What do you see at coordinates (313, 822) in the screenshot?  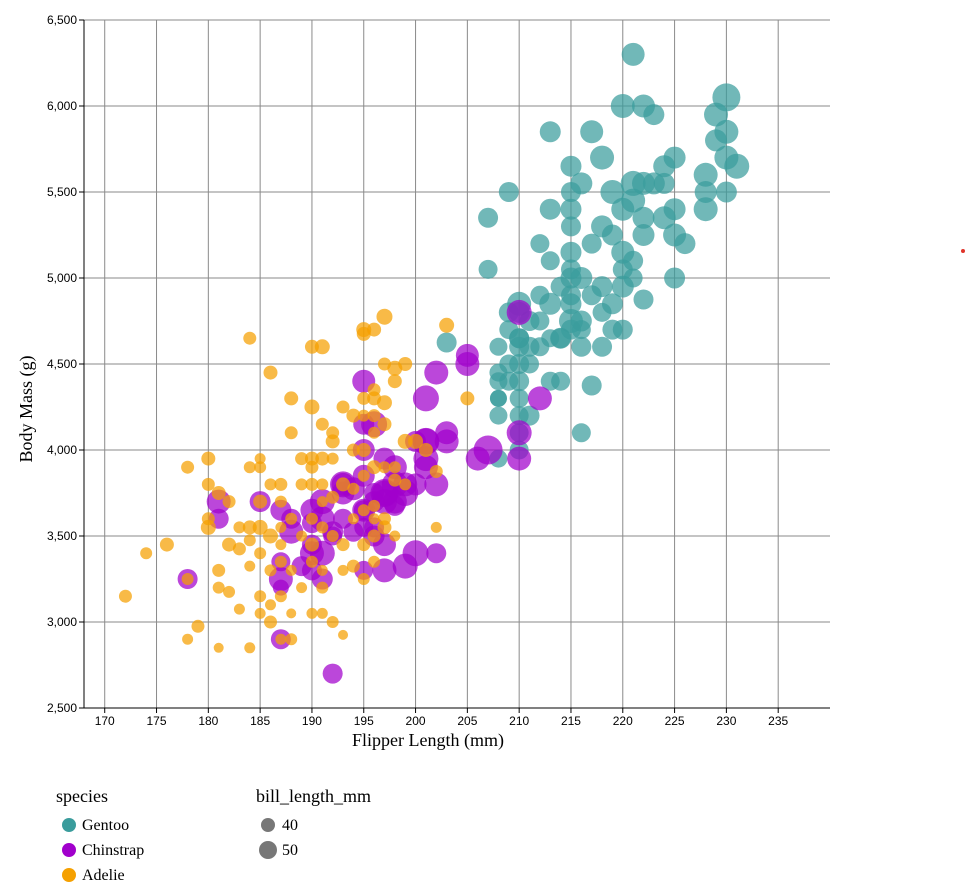 I see `bill-length-legend: bill_length_mm 40 50` at bounding box center [313, 822].